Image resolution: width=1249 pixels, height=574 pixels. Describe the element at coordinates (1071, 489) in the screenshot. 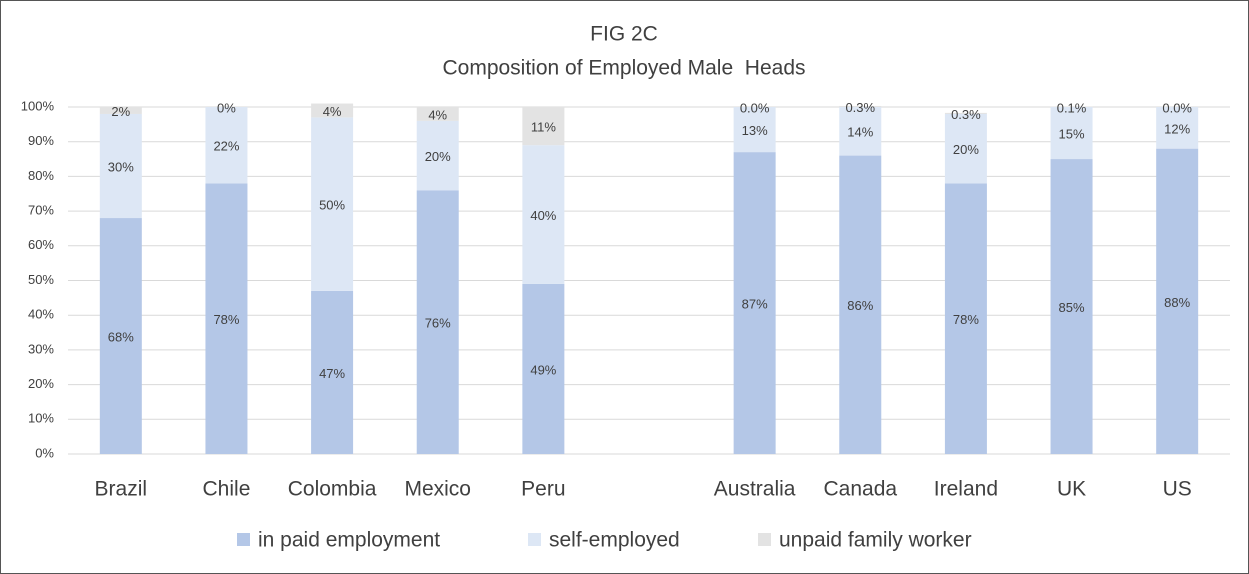

I see `x-tick-label: UK` at that location.